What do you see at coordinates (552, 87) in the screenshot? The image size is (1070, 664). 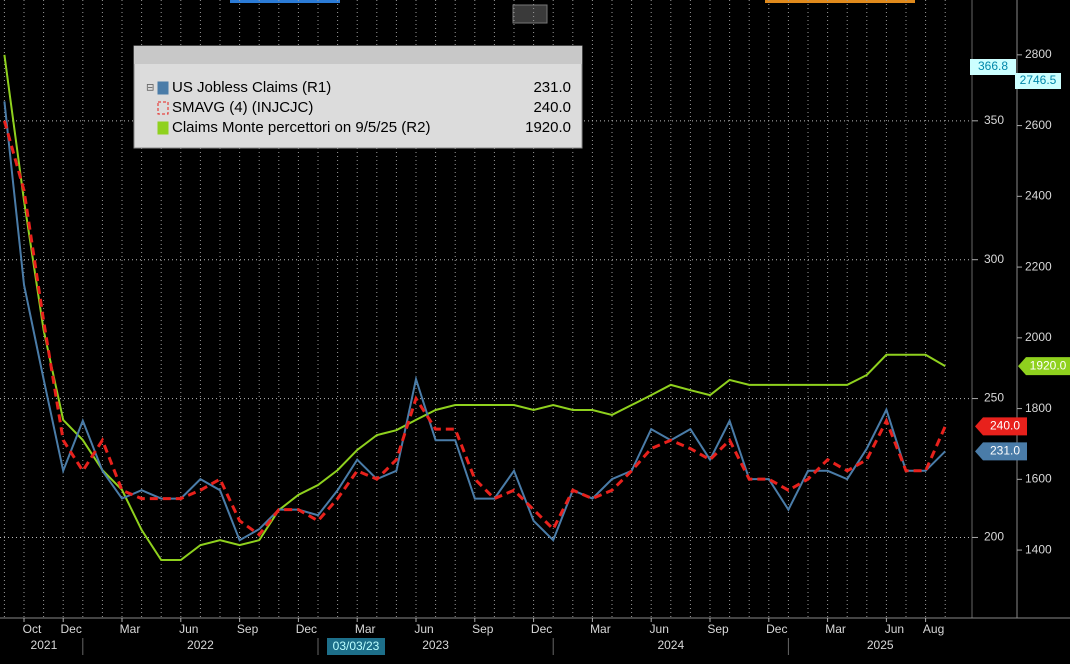 I see `legend-value: 231.0` at bounding box center [552, 87].